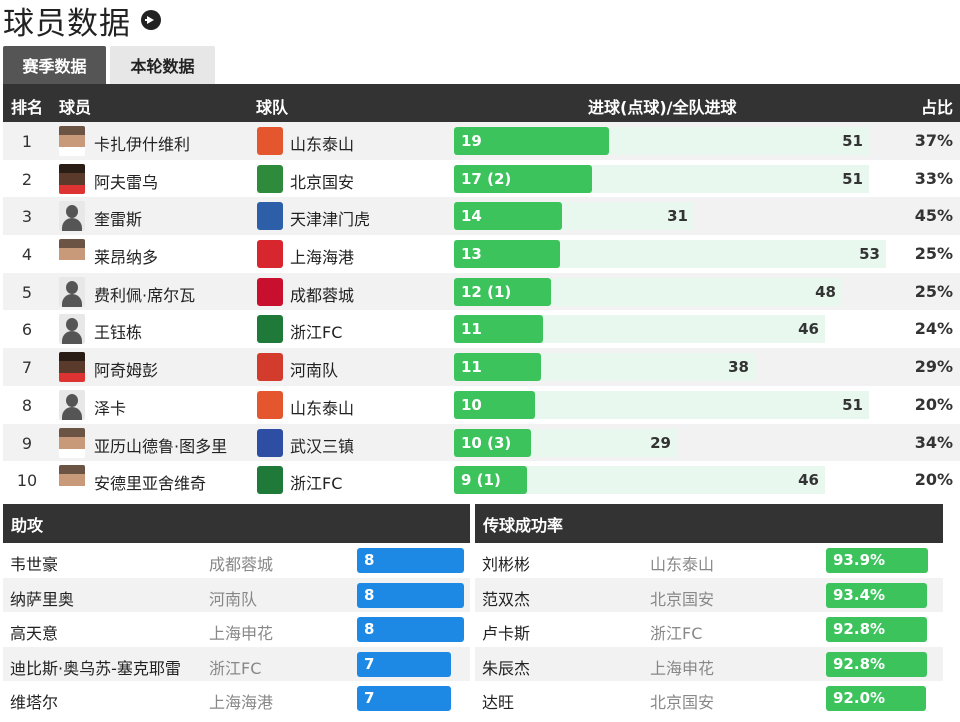 The width and height of the screenshot is (960, 722). Describe the element at coordinates (34, 634) in the screenshot. I see `player-name: 高天意` at that location.